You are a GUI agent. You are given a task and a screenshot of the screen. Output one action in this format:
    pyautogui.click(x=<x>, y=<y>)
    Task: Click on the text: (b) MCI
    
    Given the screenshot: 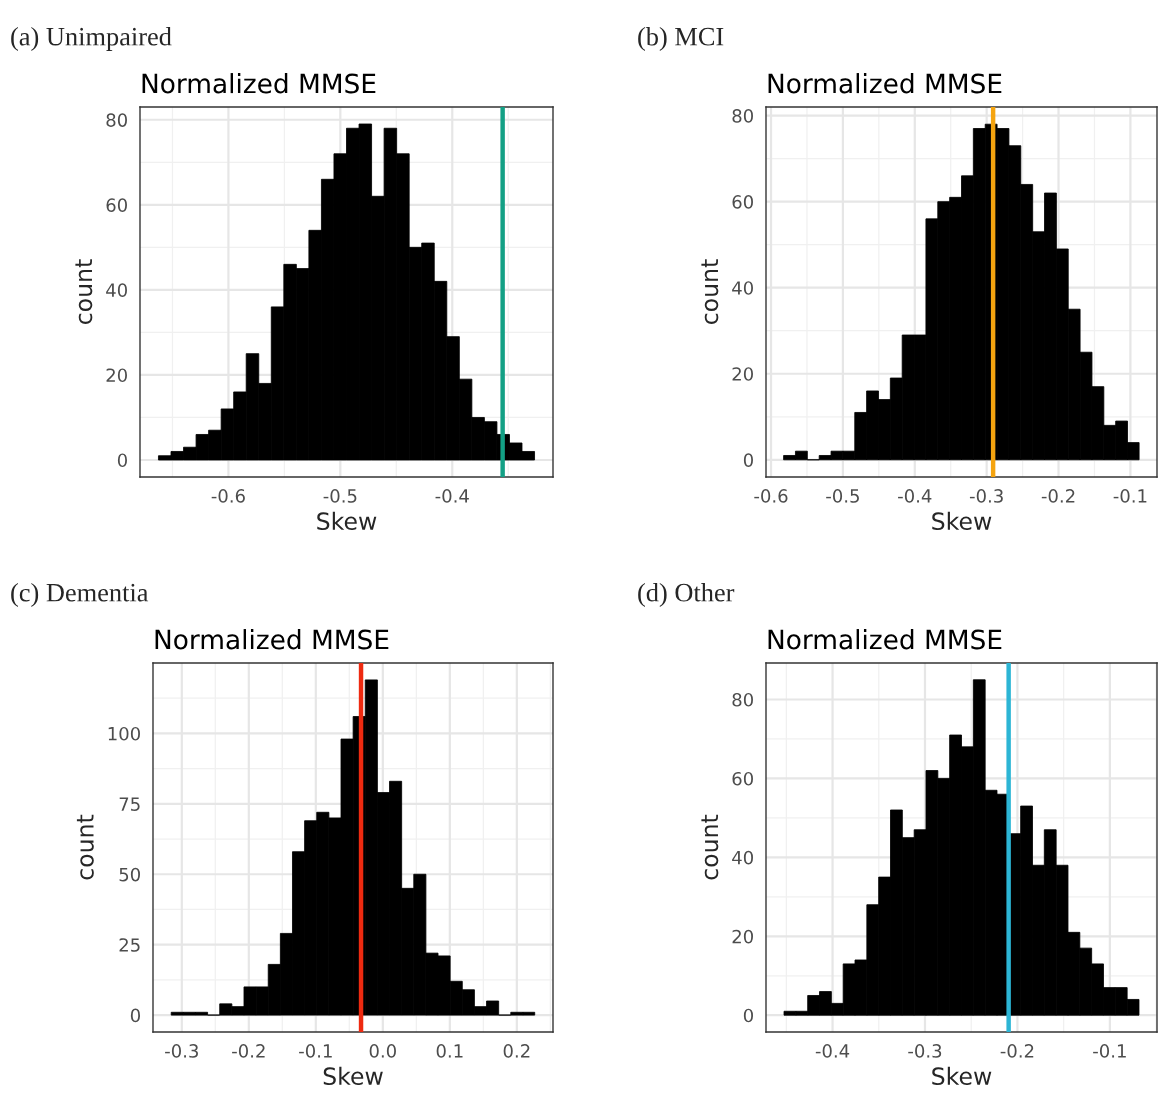 What is the action you would take?
    pyautogui.click(x=681, y=39)
    